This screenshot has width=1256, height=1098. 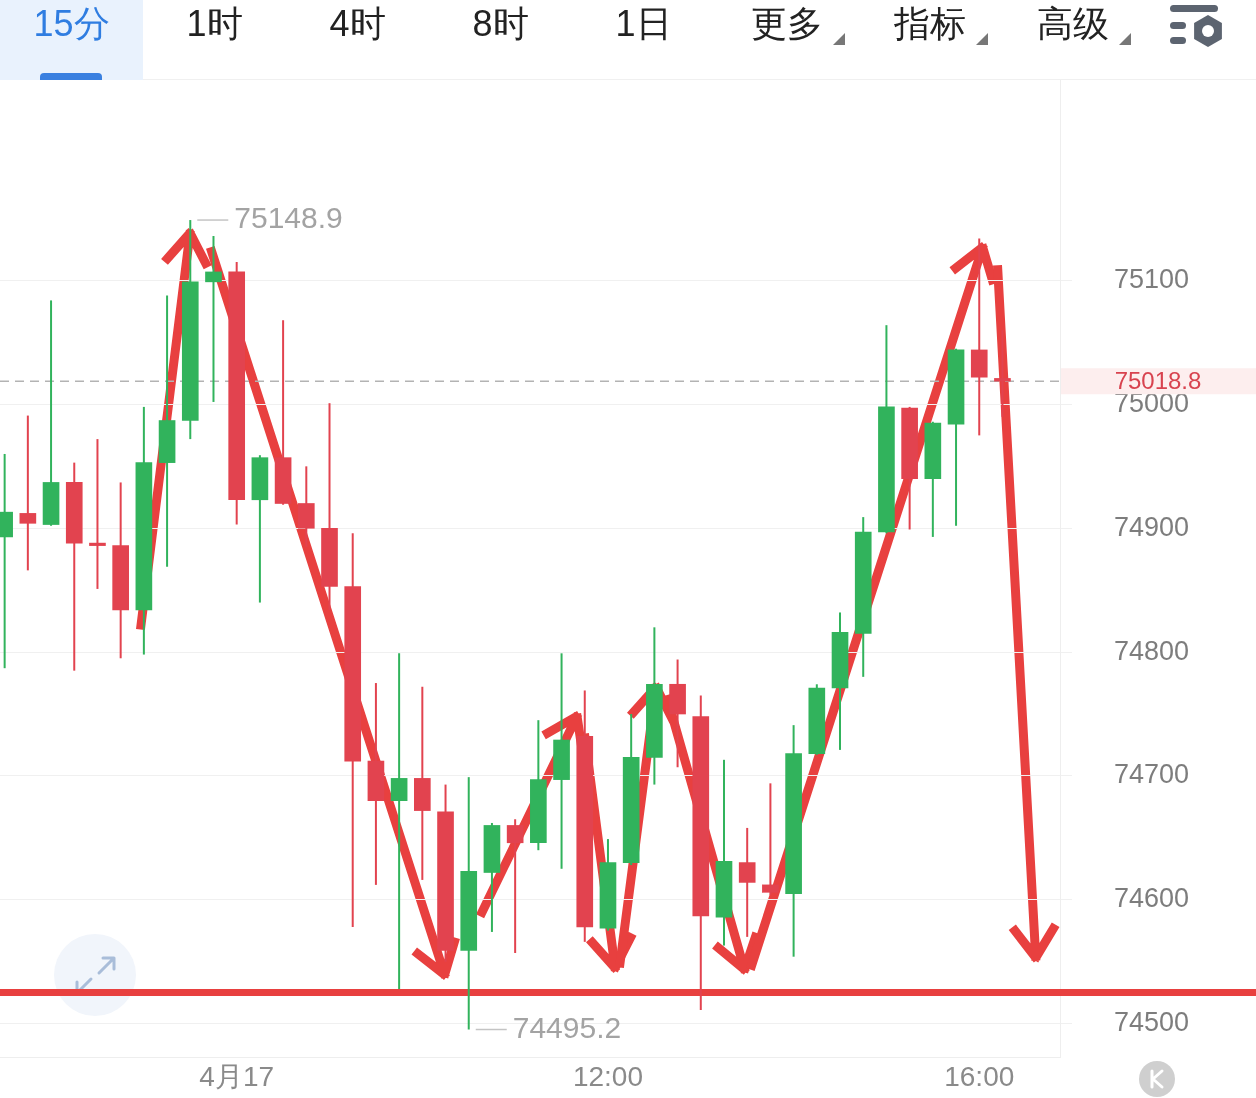 I want to click on text: 更多, so click(x=786, y=23).